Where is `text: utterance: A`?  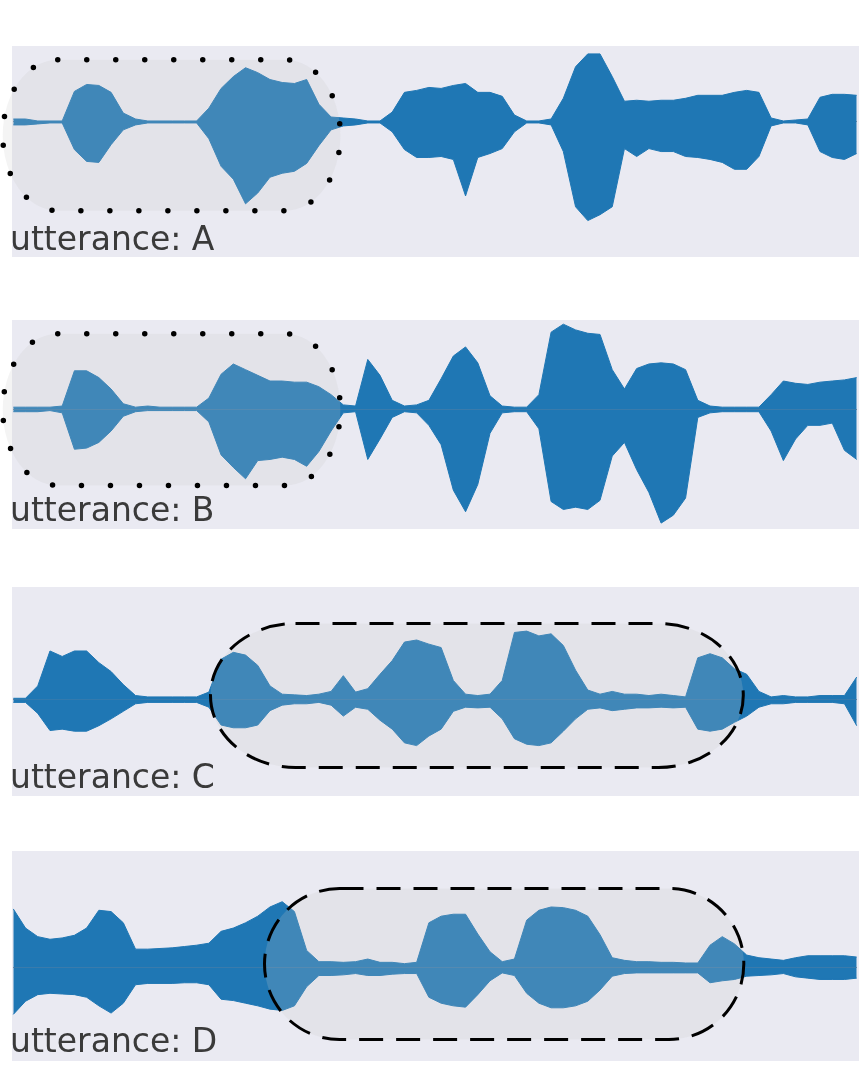 text: utterance: A is located at coordinates (112, 238).